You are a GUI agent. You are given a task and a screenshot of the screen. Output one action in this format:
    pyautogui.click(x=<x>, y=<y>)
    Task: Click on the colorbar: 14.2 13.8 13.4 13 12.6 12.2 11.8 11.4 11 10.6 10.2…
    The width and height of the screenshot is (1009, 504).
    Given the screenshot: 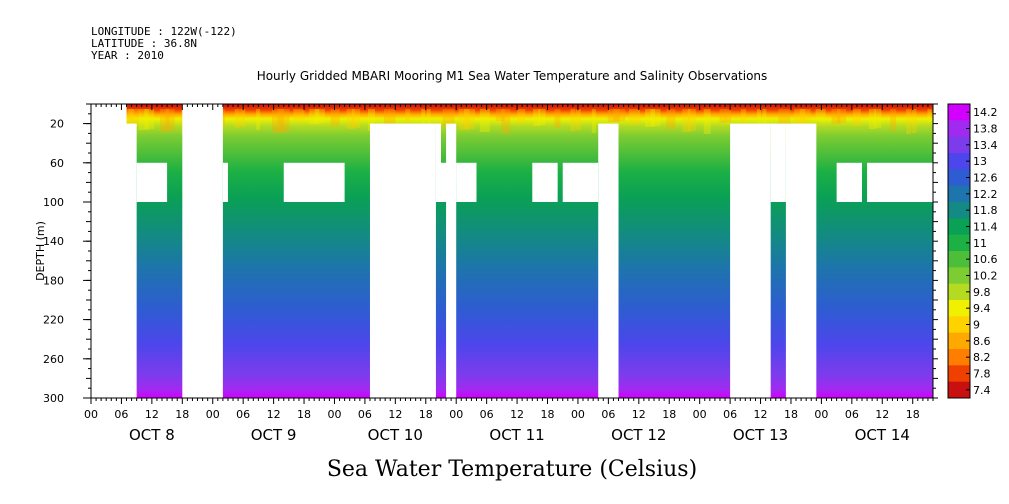 What is the action you would take?
    pyautogui.click(x=972, y=251)
    